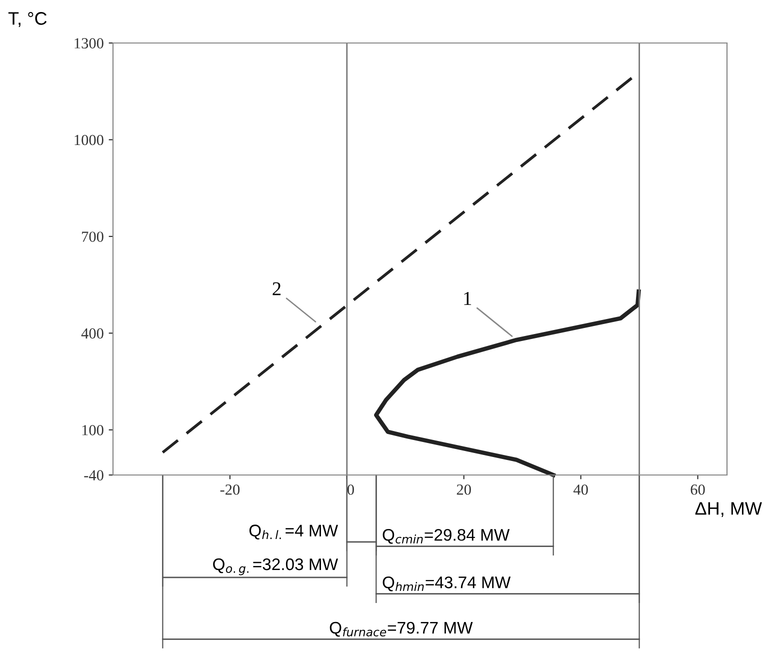 This screenshot has height=651, width=768. What do you see at coordinates (293, 532) in the screenshot?
I see `text: Q$_{h.l.}$=4 MW` at bounding box center [293, 532].